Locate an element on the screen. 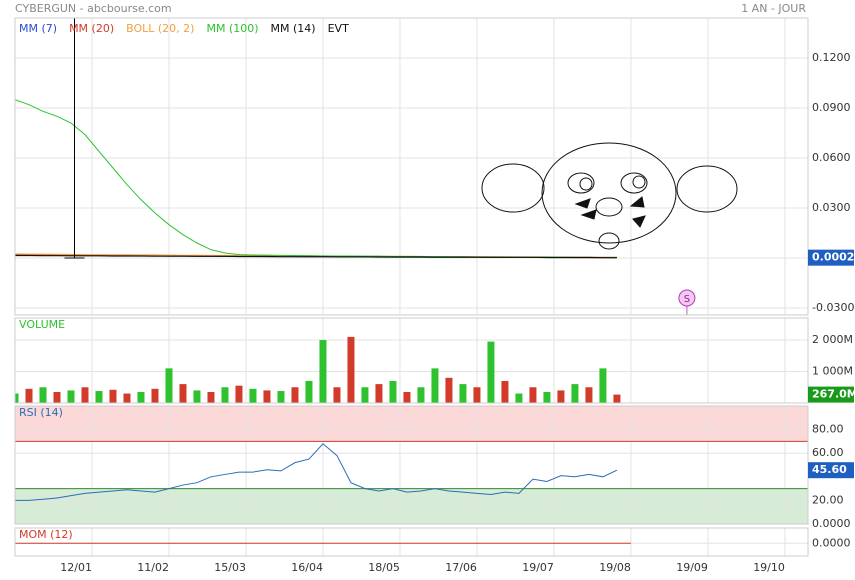 This screenshot has height=580, width=855. last-value: 0.0002 is located at coordinates (833, 257).